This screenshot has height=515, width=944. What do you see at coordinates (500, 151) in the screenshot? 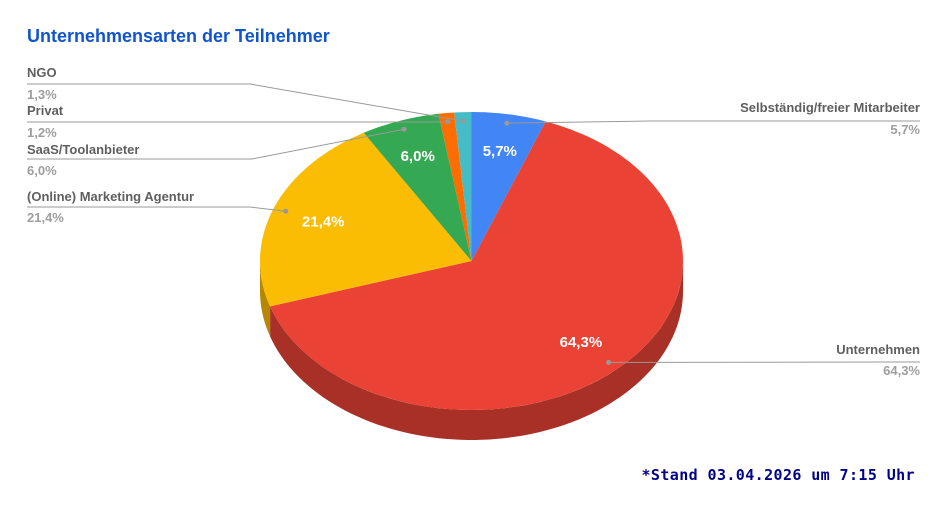
I see `slice-percentage-label: 5,7%` at bounding box center [500, 151].